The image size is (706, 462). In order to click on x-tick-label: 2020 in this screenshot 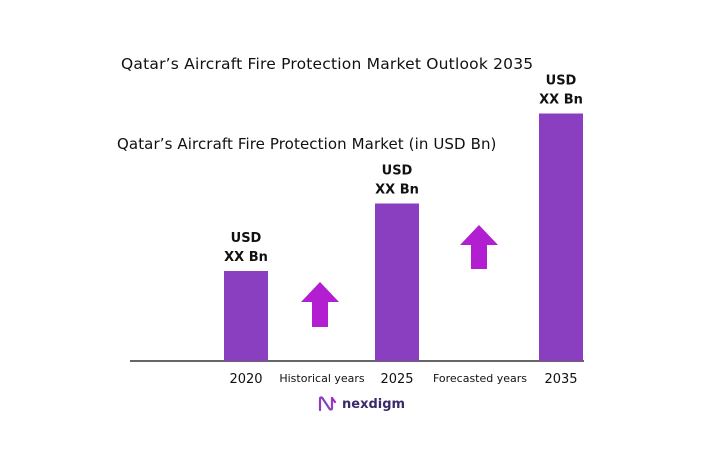, I will do `click(245, 379)`.